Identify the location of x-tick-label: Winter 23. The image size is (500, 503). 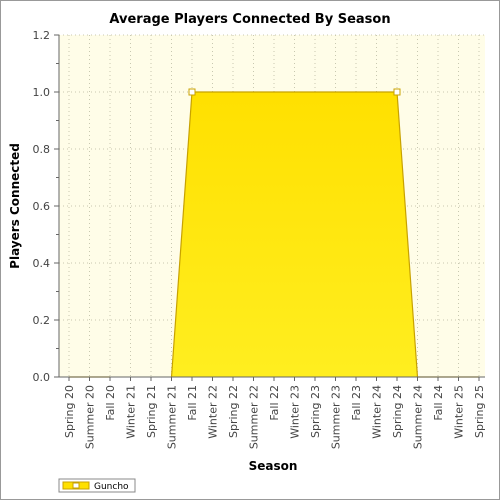
(295, 412).